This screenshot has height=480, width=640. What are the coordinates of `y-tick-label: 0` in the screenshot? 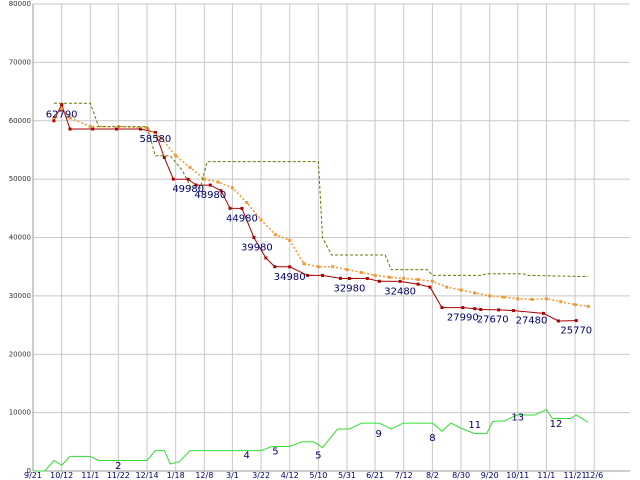 It's located at (29, 471).